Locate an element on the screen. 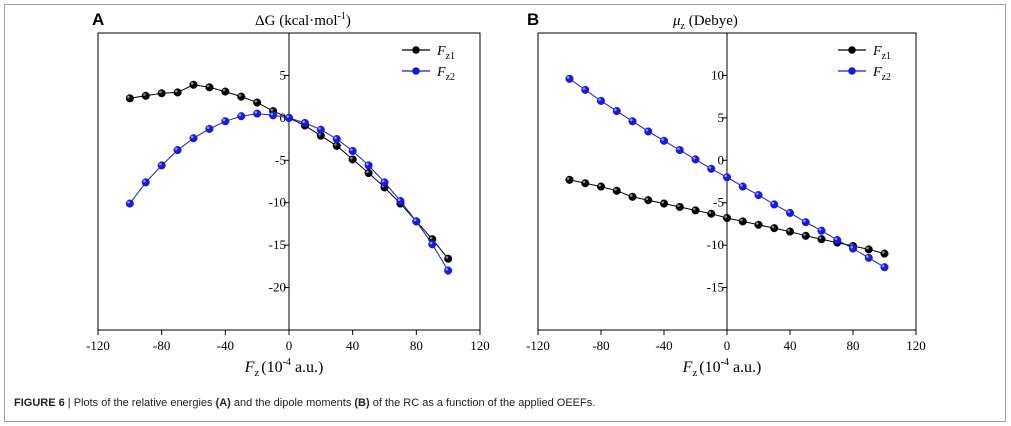 This screenshot has width=1011, height=426. x-tick-label: -40 is located at coordinates (663, 345).